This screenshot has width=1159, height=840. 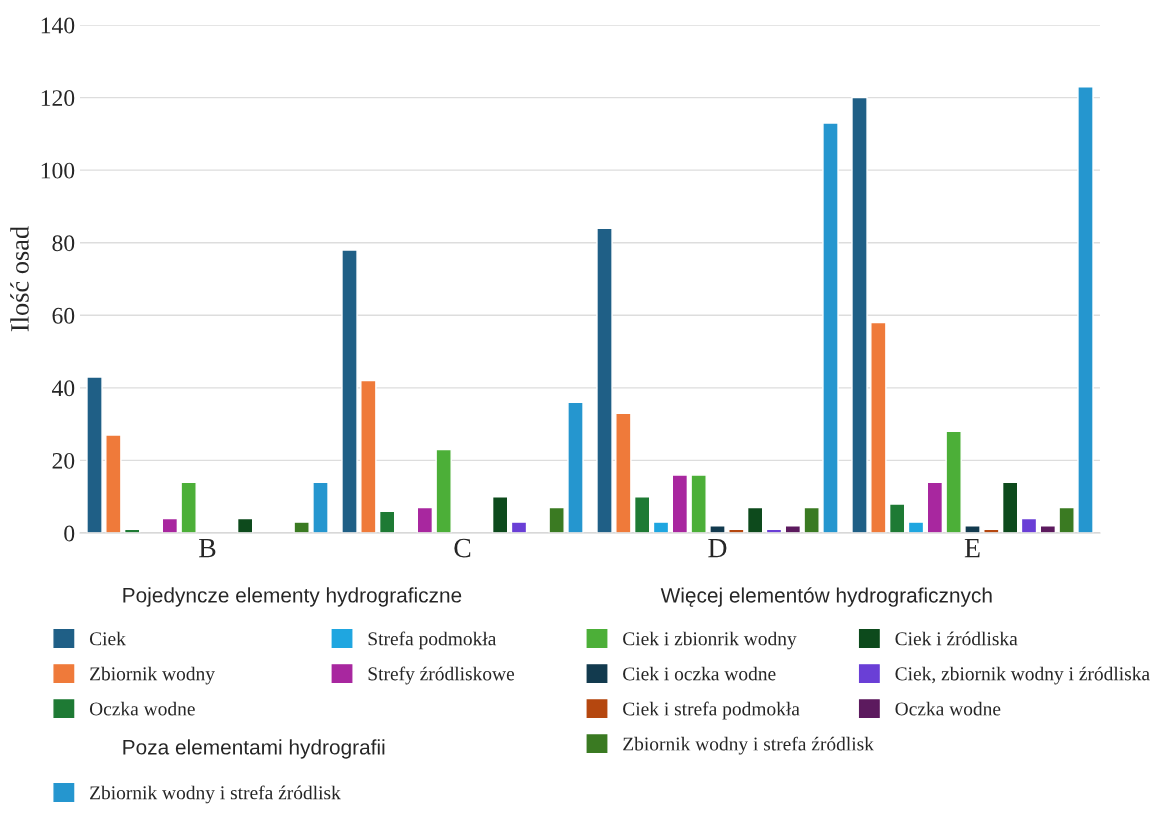 I want to click on legend-label: Ciek i źródliska, so click(x=956, y=638).